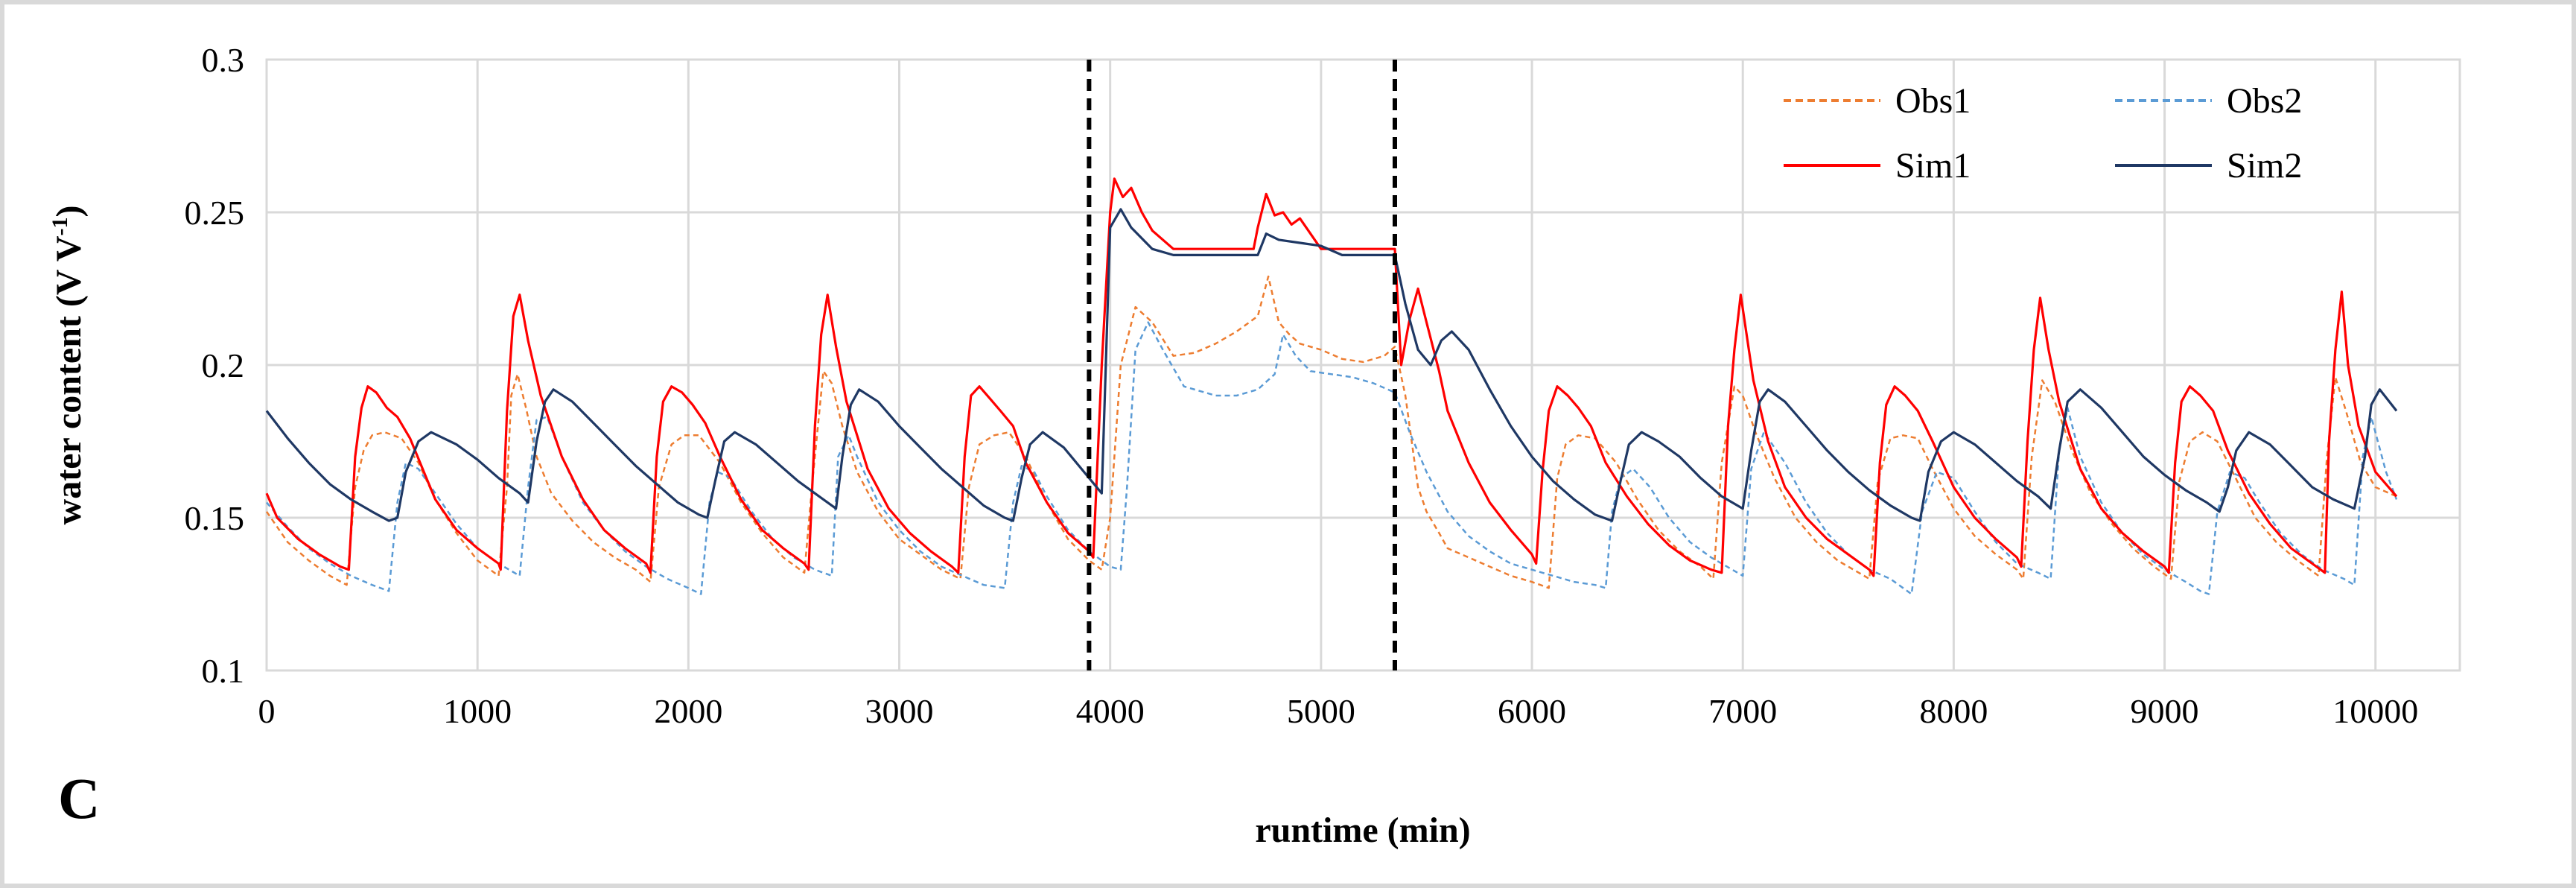 This screenshot has height=888, width=2576. Describe the element at coordinates (223, 365) in the screenshot. I see `y-tick-label: 0.2` at that location.